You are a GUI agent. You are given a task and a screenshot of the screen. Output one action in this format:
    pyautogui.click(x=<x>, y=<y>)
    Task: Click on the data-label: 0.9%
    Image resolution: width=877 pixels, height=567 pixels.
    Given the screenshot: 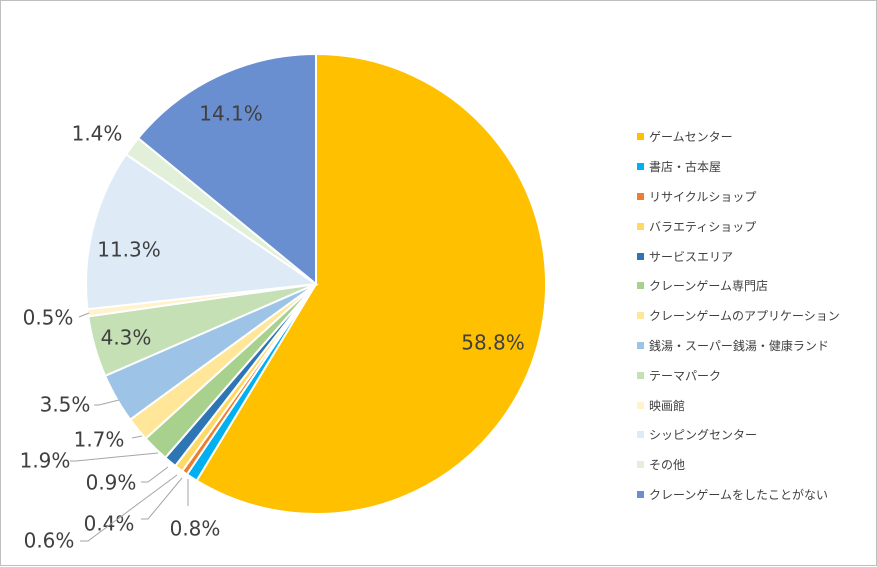 What is the action you would take?
    pyautogui.click(x=111, y=483)
    